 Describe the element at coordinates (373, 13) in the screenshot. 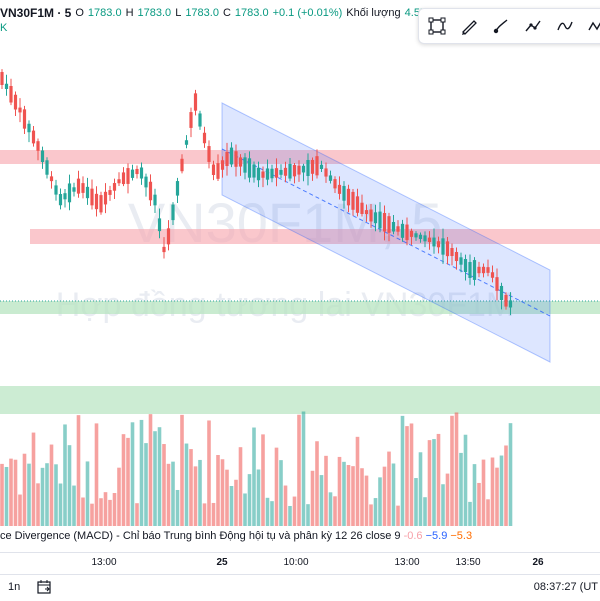

I see `volume-label: Khối lượng` at that location.